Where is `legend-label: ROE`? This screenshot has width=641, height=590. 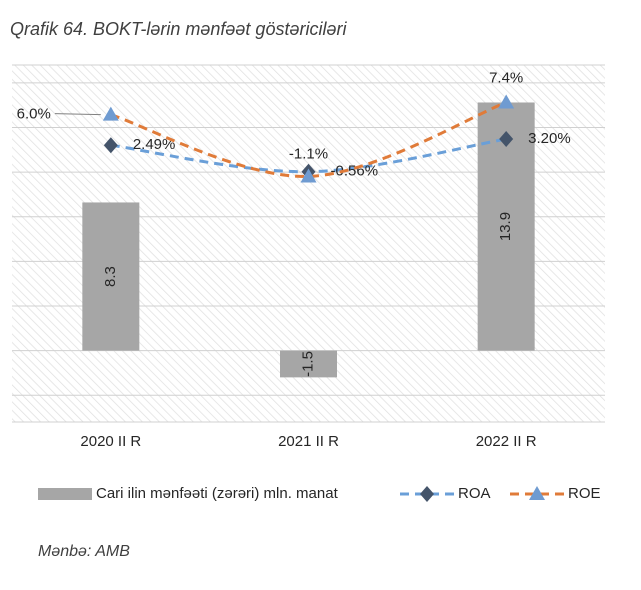 legend-label: ROE is located at coordinates (584, 493).